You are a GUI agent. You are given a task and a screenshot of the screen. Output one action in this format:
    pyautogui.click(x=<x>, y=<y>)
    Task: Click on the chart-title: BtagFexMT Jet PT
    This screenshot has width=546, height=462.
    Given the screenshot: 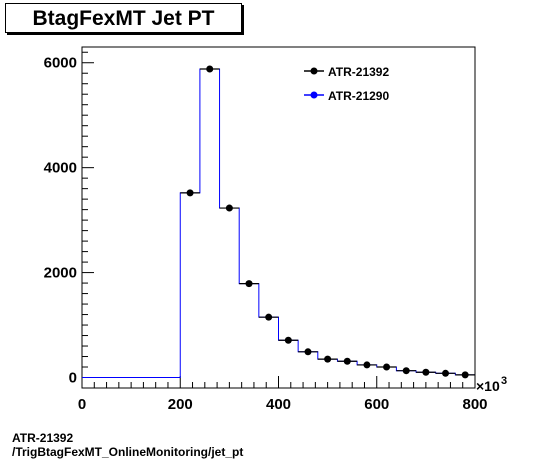 What is the action you would take?
    pyautogui.click(x=123, y=18)
    